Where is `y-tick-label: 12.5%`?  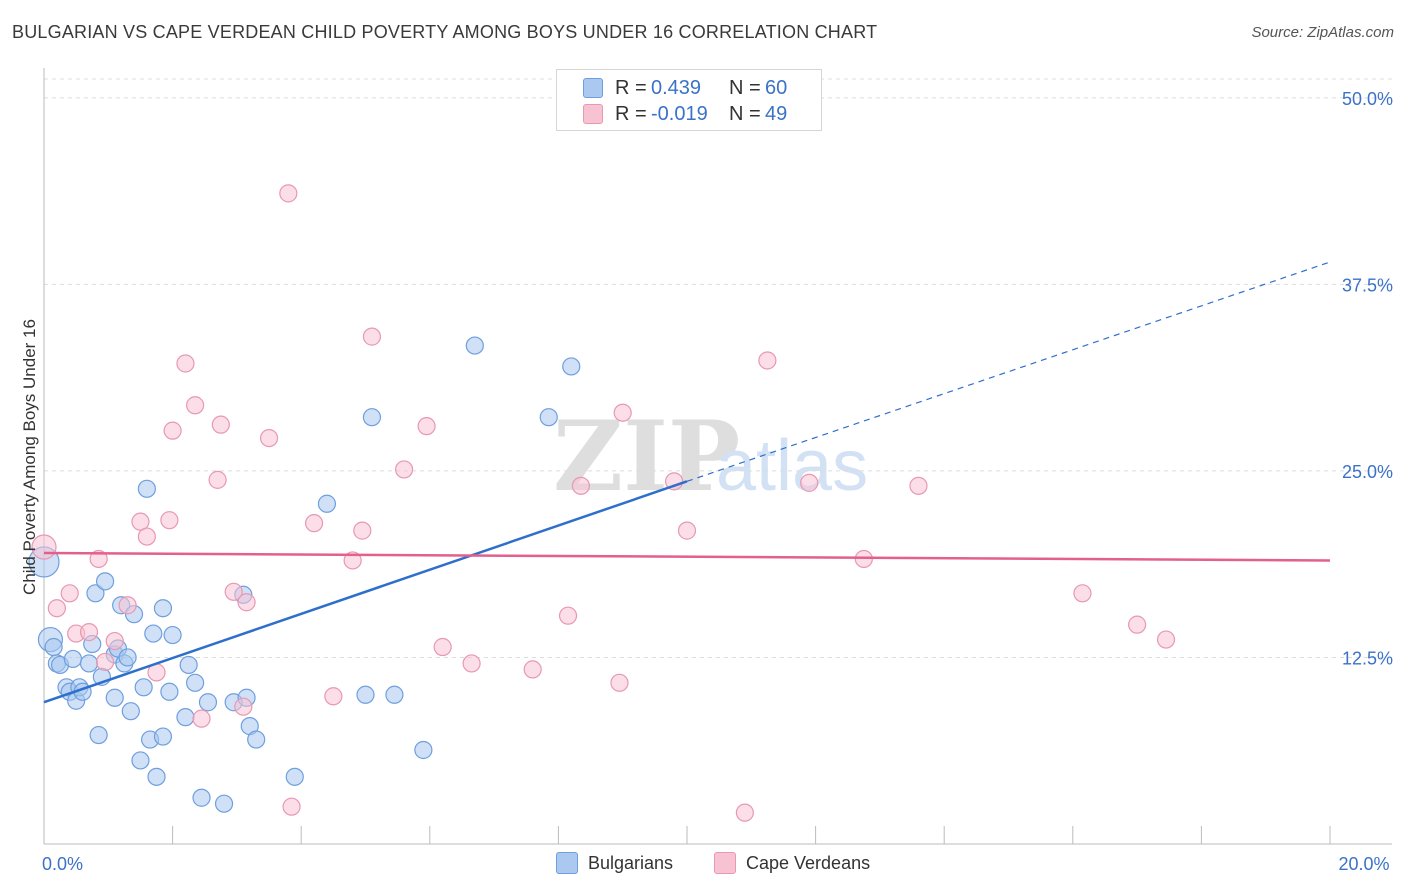 y-tick-label: 12.5% is located at coordinates (1367, 658).